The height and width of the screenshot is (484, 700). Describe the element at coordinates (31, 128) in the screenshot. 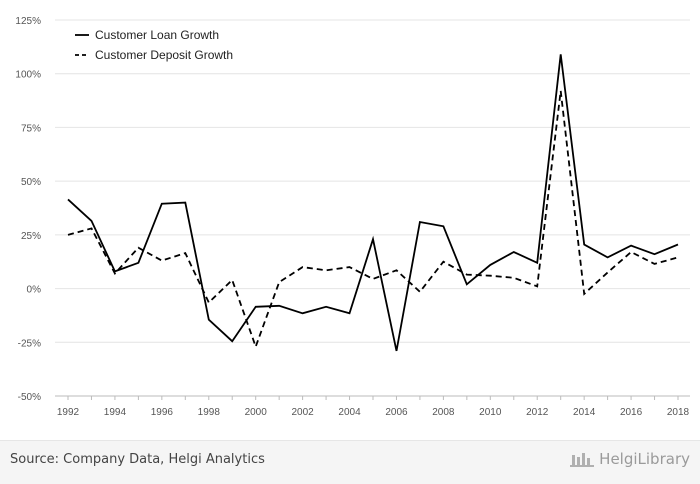

I see `y-tick-label: 75%` at that location.